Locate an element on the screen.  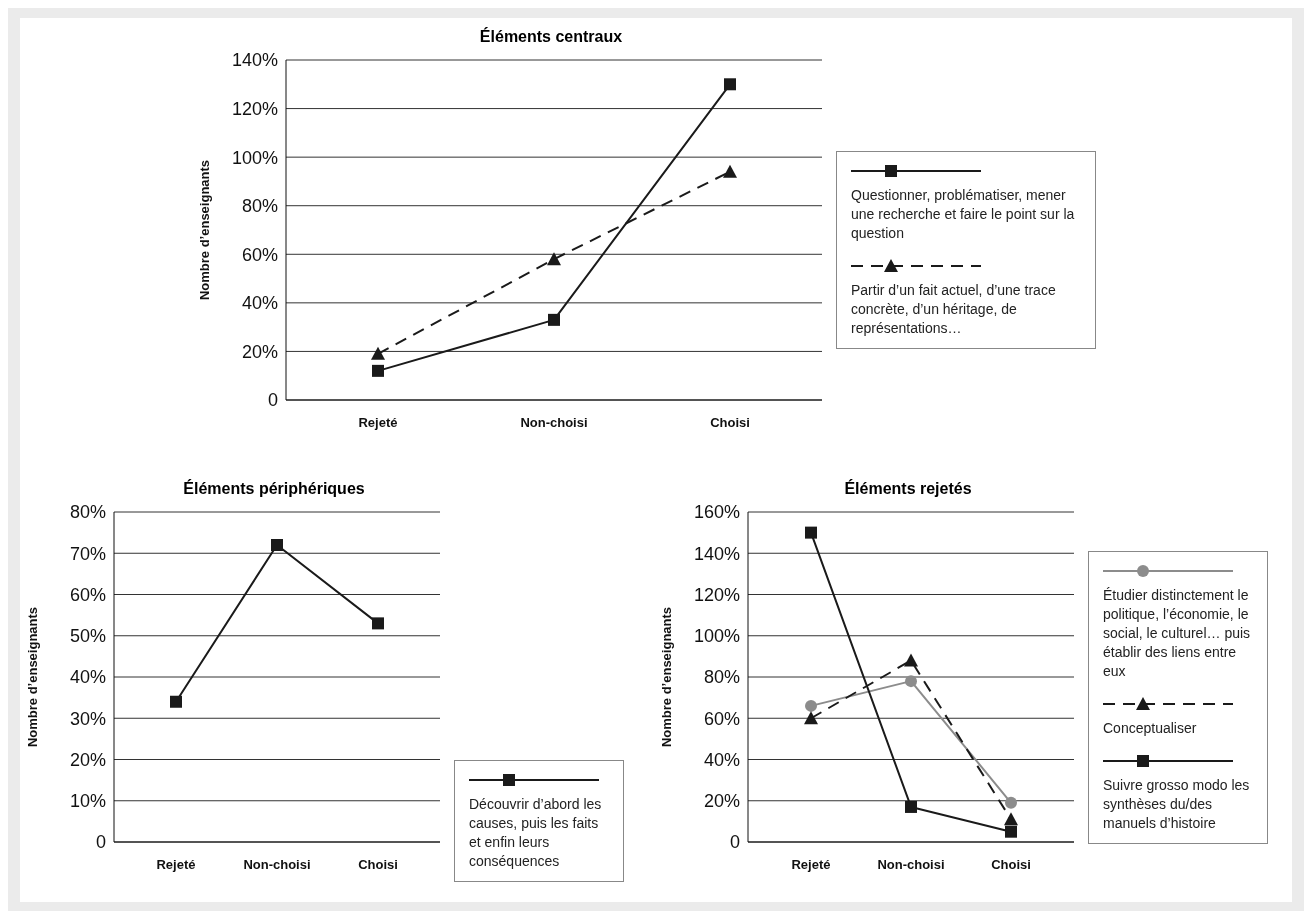
legend-label: Suivre grosso modo les synthèses du/des manuels d’histoire is located at coordinates (1177, 804).